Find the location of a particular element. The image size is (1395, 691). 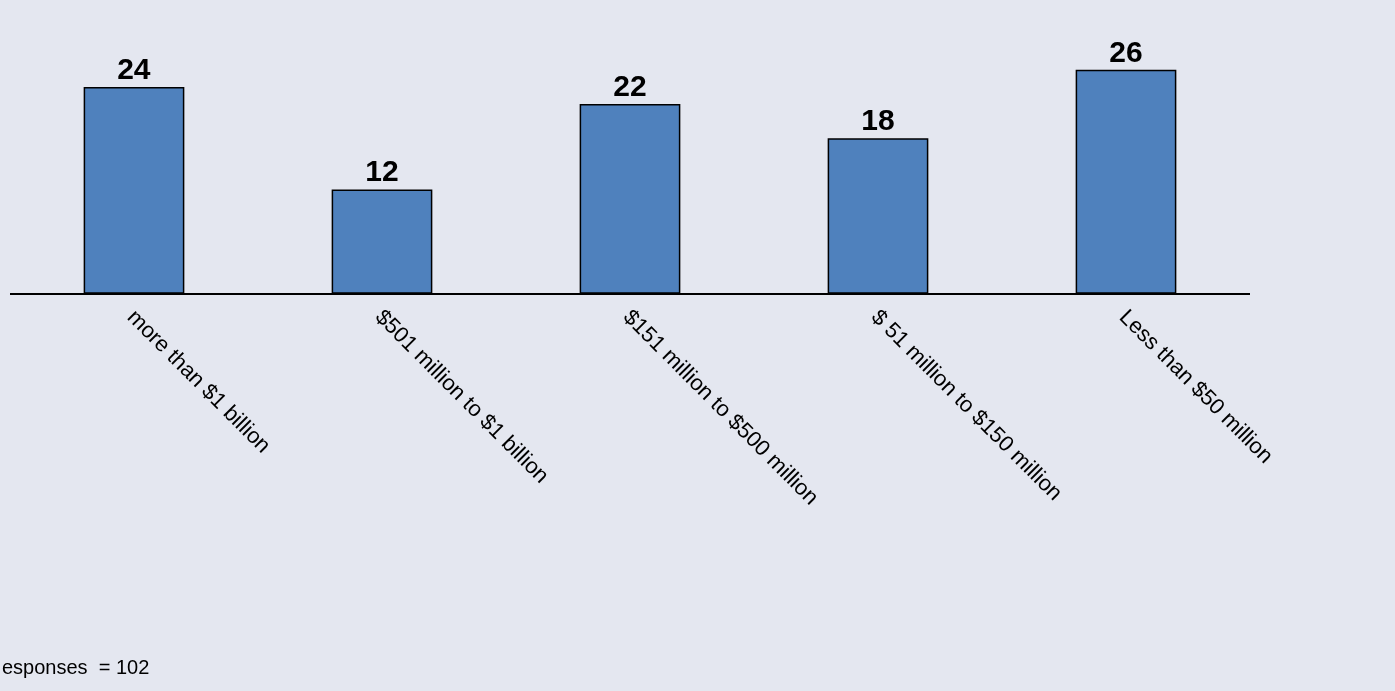

data-label: 18 is located at coordinates (878, 120).